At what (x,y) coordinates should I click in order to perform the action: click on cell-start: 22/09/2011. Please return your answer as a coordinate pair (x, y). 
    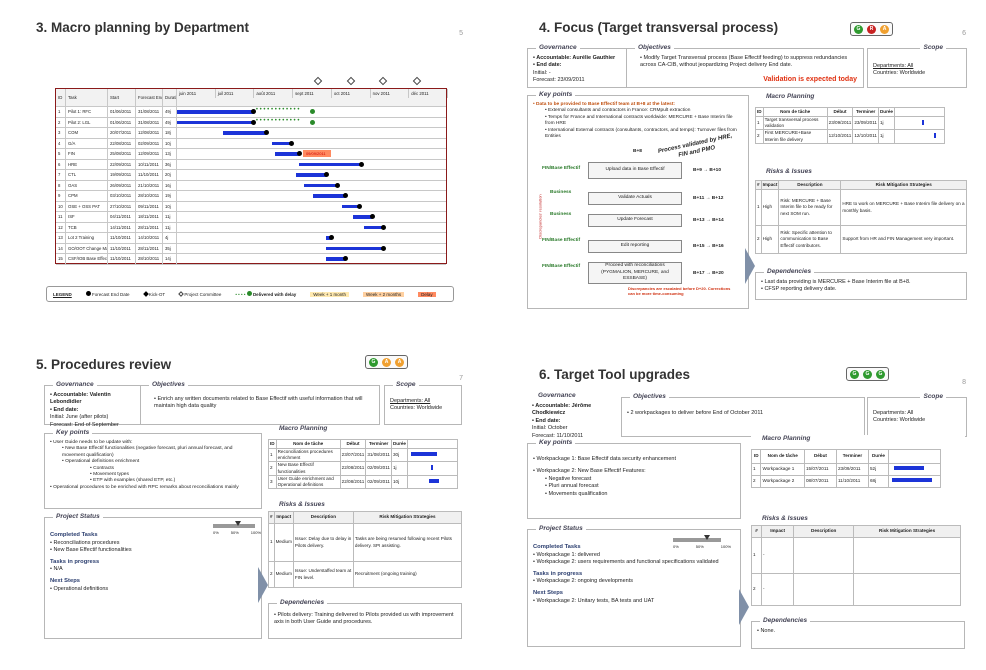
    Looking at the image, I should click on (122, 164).